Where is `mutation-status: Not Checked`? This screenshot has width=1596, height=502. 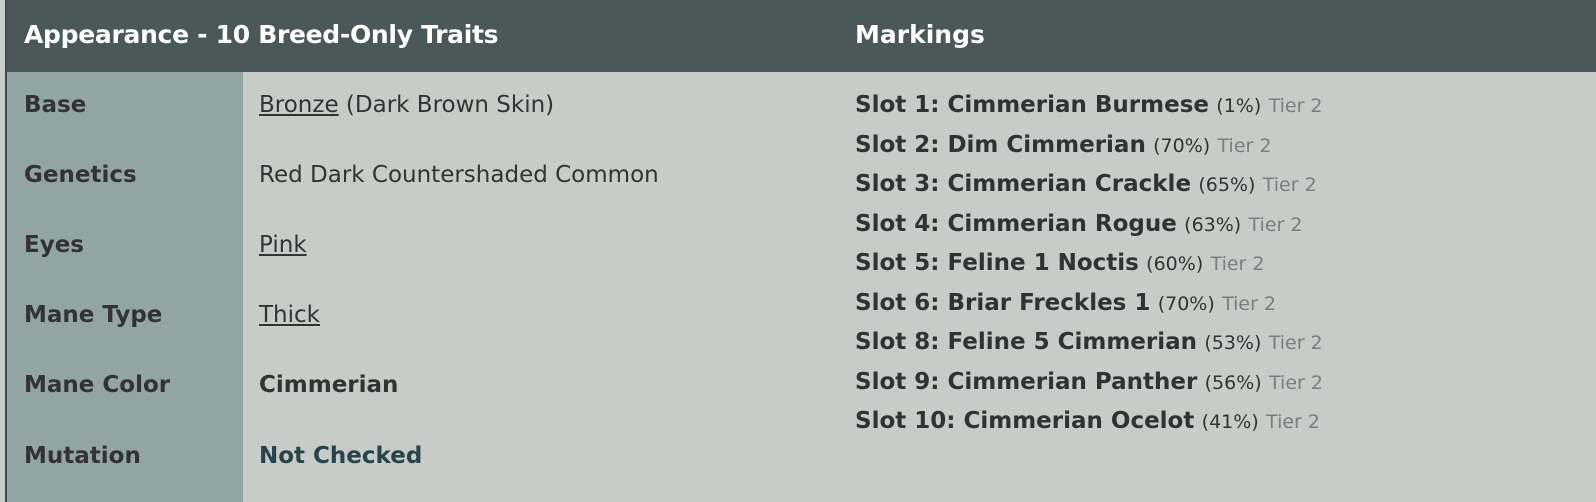
mutation-status: Not Checked is located at coordinates (341, 456).